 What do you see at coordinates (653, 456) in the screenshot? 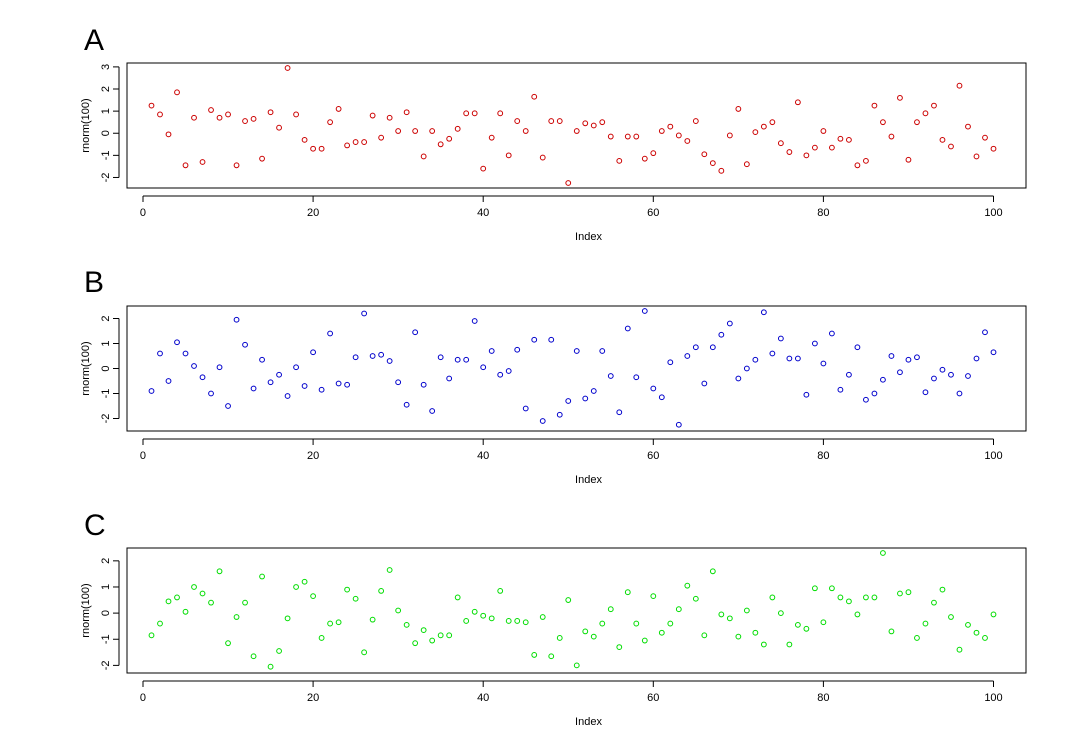
I see `x-tick-label: 60` at bounding box center [653, 456].